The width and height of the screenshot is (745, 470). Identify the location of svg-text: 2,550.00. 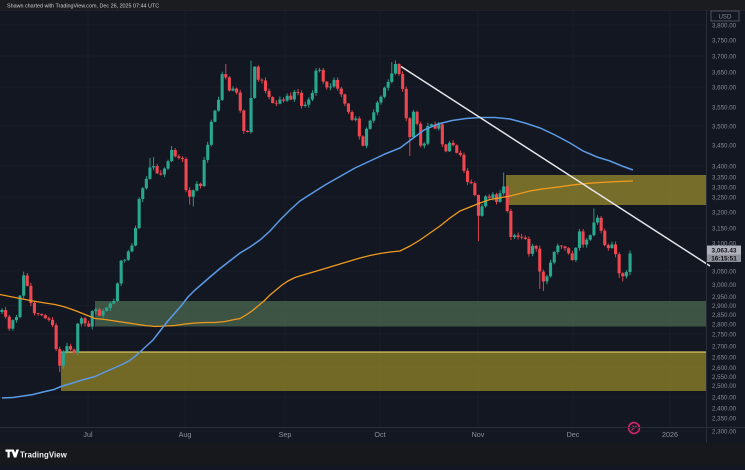
(724, 377).